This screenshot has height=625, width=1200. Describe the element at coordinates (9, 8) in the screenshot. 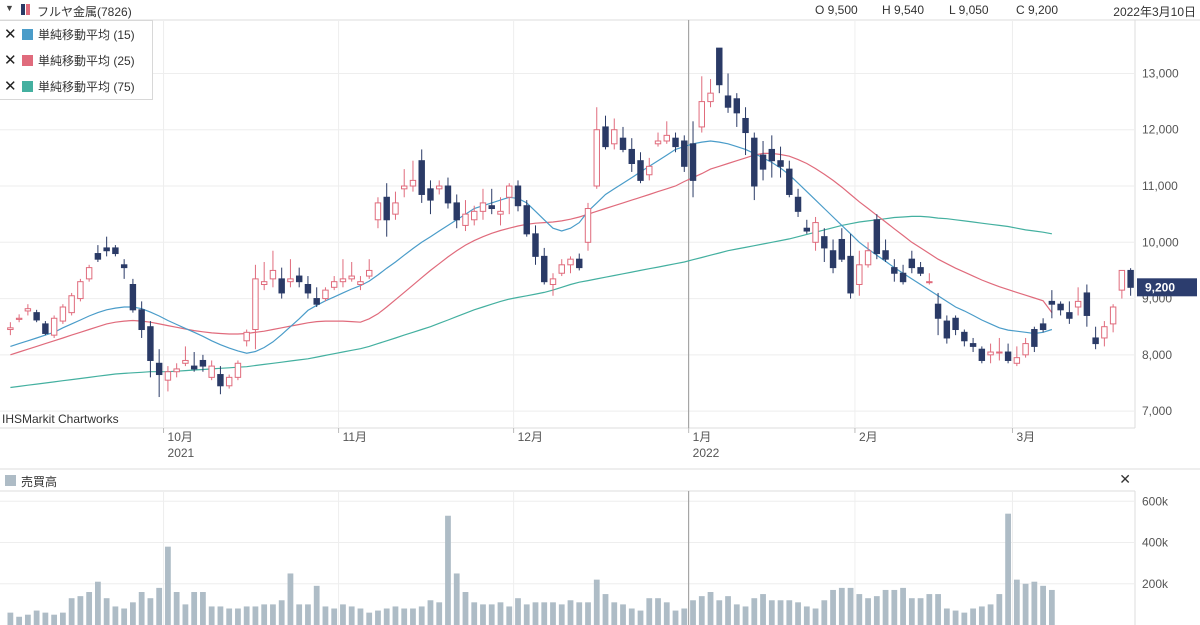

I see `triangle-down-icon: ▼` at that location.